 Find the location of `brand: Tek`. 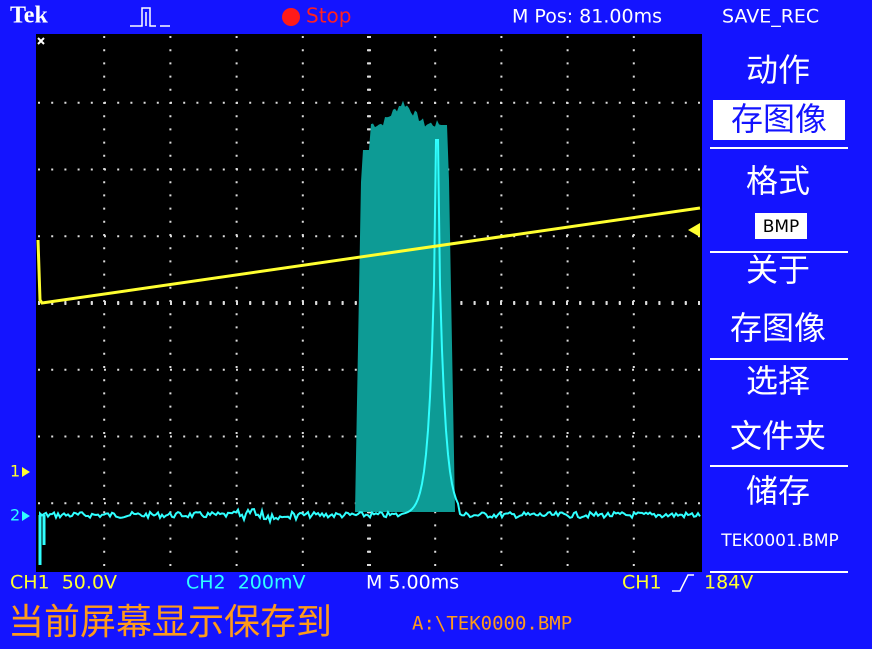

brand: Tek is located at coordinates (29, 16).